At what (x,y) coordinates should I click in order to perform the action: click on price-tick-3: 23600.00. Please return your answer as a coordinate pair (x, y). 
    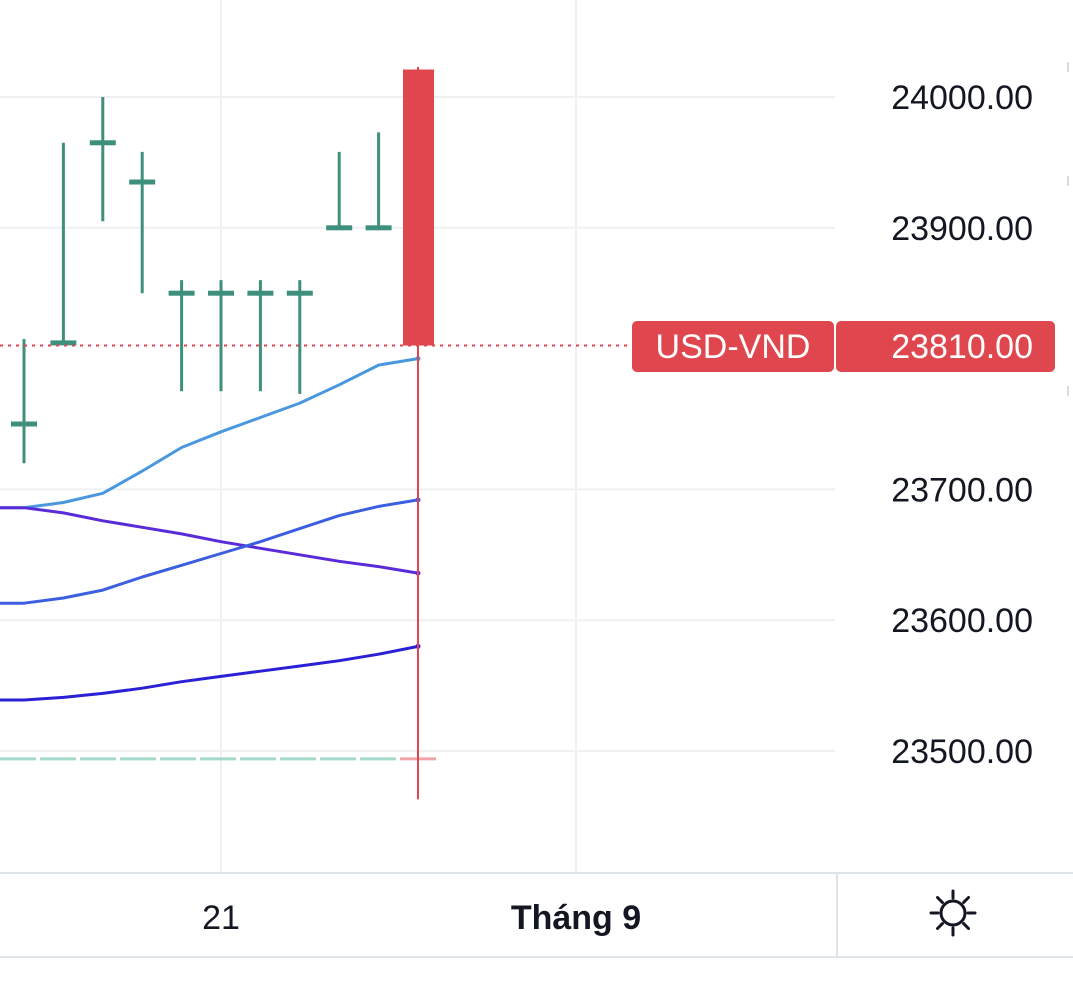
    Looking at the image, I should click on (962, 621).